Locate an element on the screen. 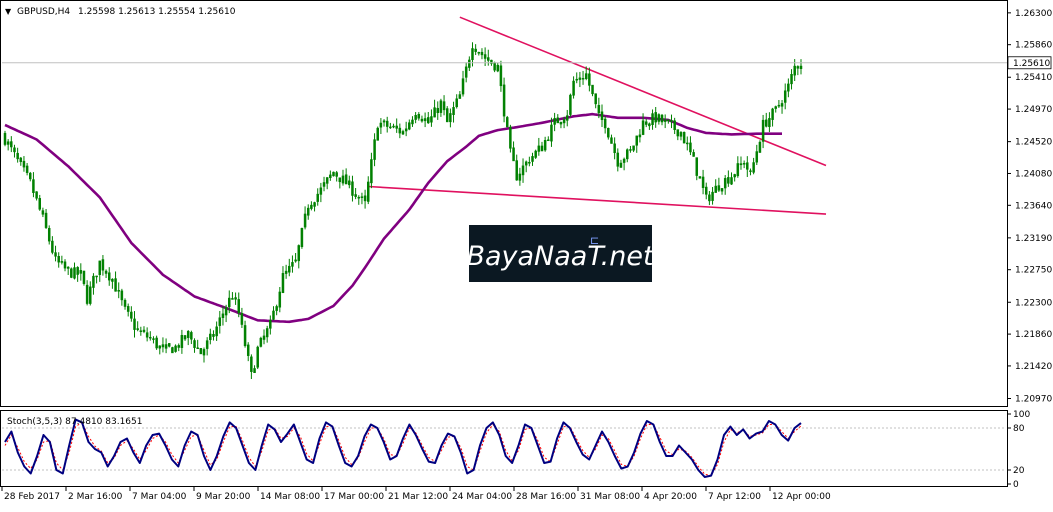  chart-expand-icon: ▼ is located at coordinates (8, 11).